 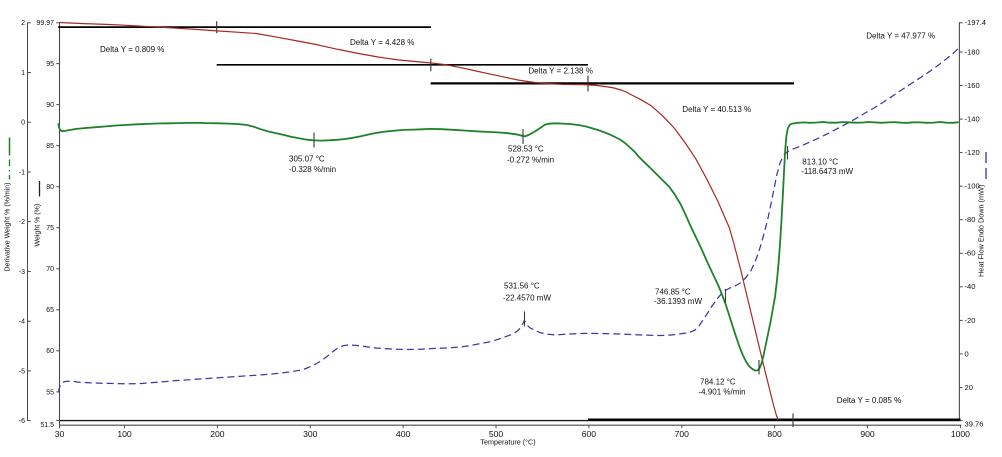 I want to click on svg-text: -118.6473 mW, so click(x=827, y=171).